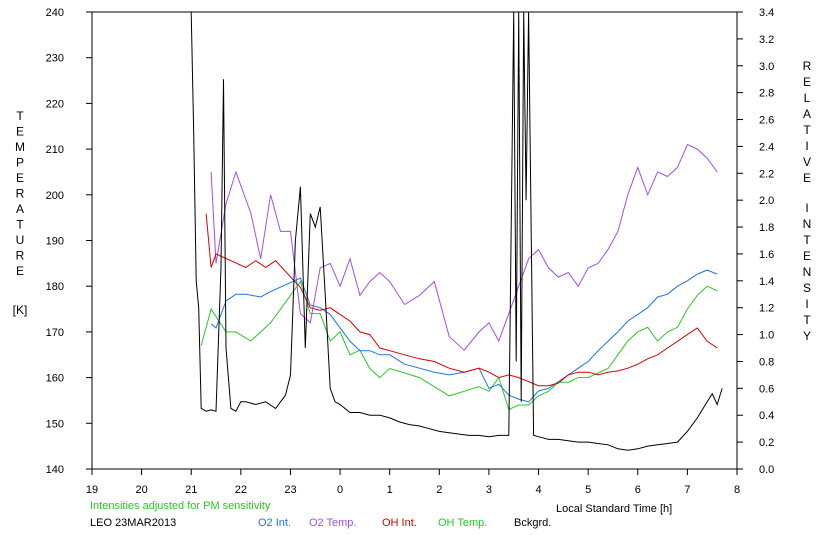 This screenshot has height=535, width=828. I want to click on legend-item: O2 Int., so click(274, 523).